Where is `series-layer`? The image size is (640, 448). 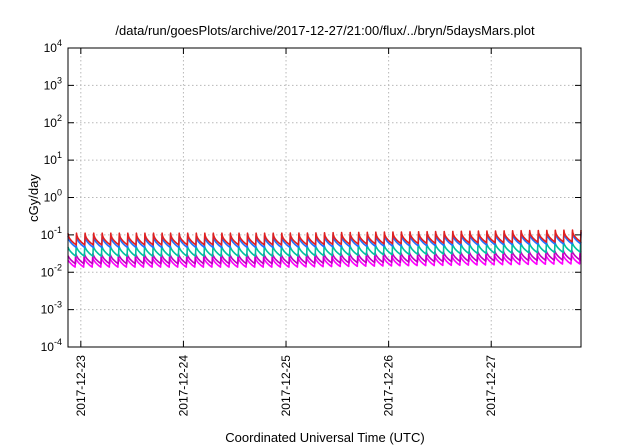 series-layer is located at coordinates (324, 248).